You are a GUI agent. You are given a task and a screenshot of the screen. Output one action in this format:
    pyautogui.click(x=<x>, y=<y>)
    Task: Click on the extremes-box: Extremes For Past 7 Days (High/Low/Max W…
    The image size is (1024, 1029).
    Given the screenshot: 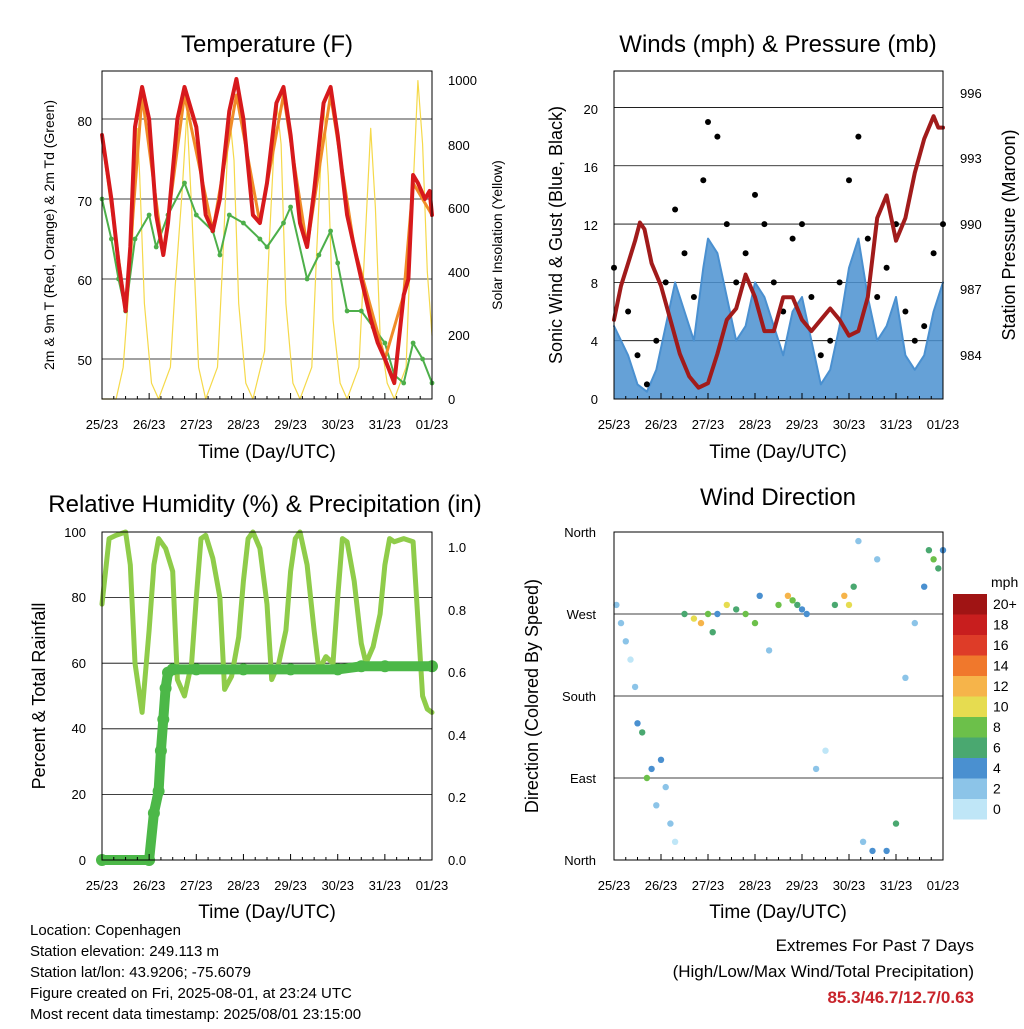 What is the action you would take?
    pyautogui.click(x=823, y=972)
    